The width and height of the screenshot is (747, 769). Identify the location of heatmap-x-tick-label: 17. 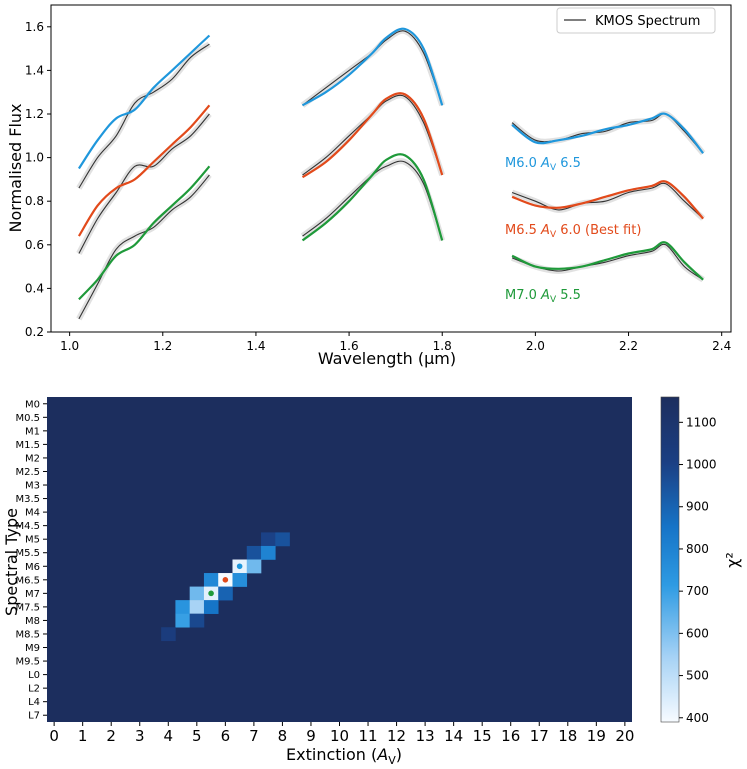
(539, 736).